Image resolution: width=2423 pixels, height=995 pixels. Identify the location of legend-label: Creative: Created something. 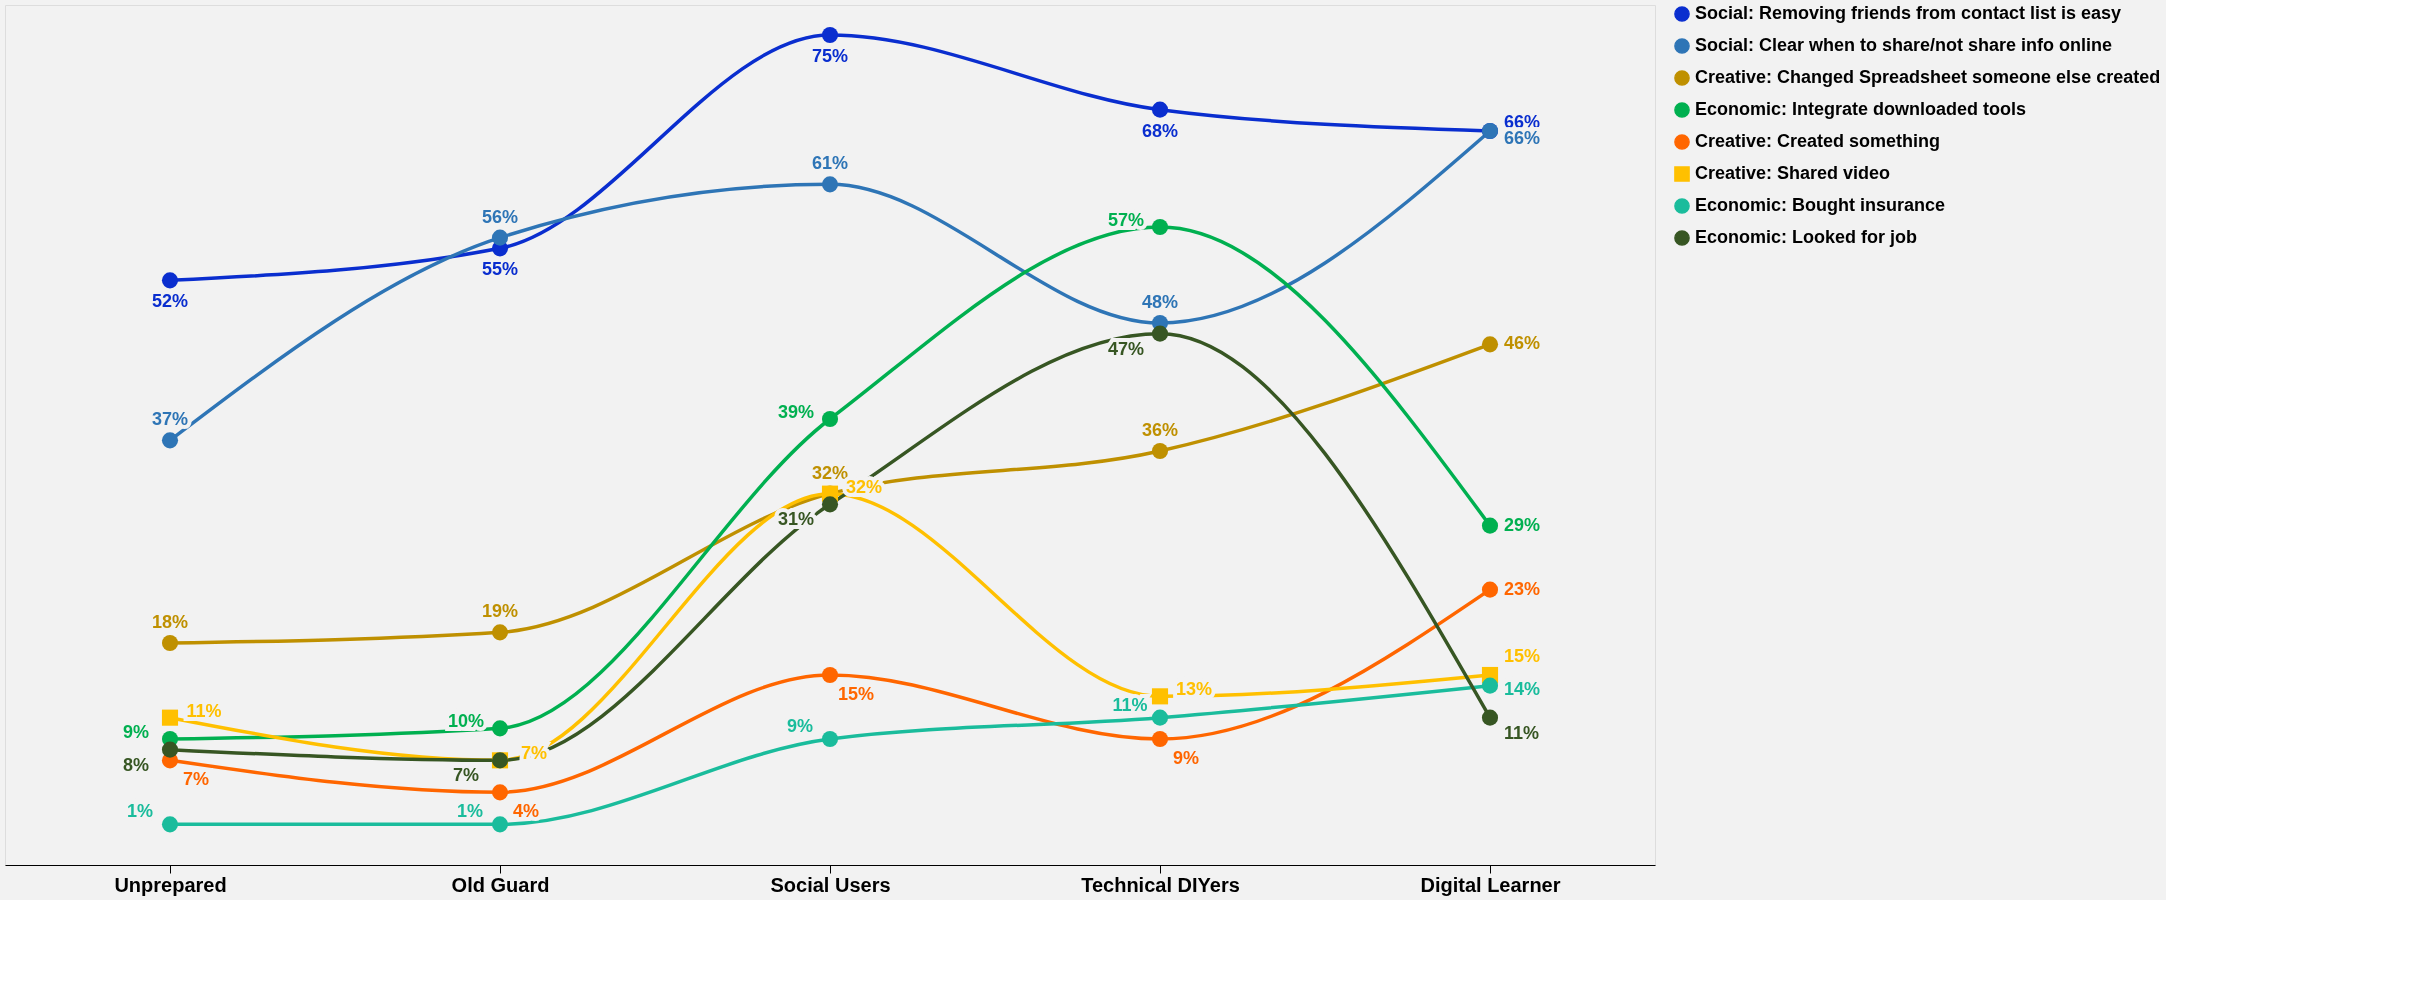
(1818, 141).